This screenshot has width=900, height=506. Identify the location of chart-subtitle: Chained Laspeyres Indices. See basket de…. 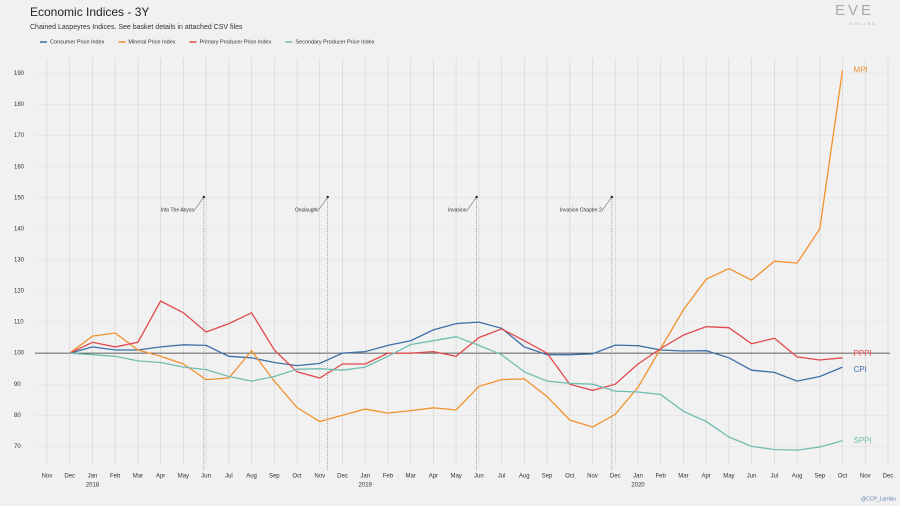
(136, 27).